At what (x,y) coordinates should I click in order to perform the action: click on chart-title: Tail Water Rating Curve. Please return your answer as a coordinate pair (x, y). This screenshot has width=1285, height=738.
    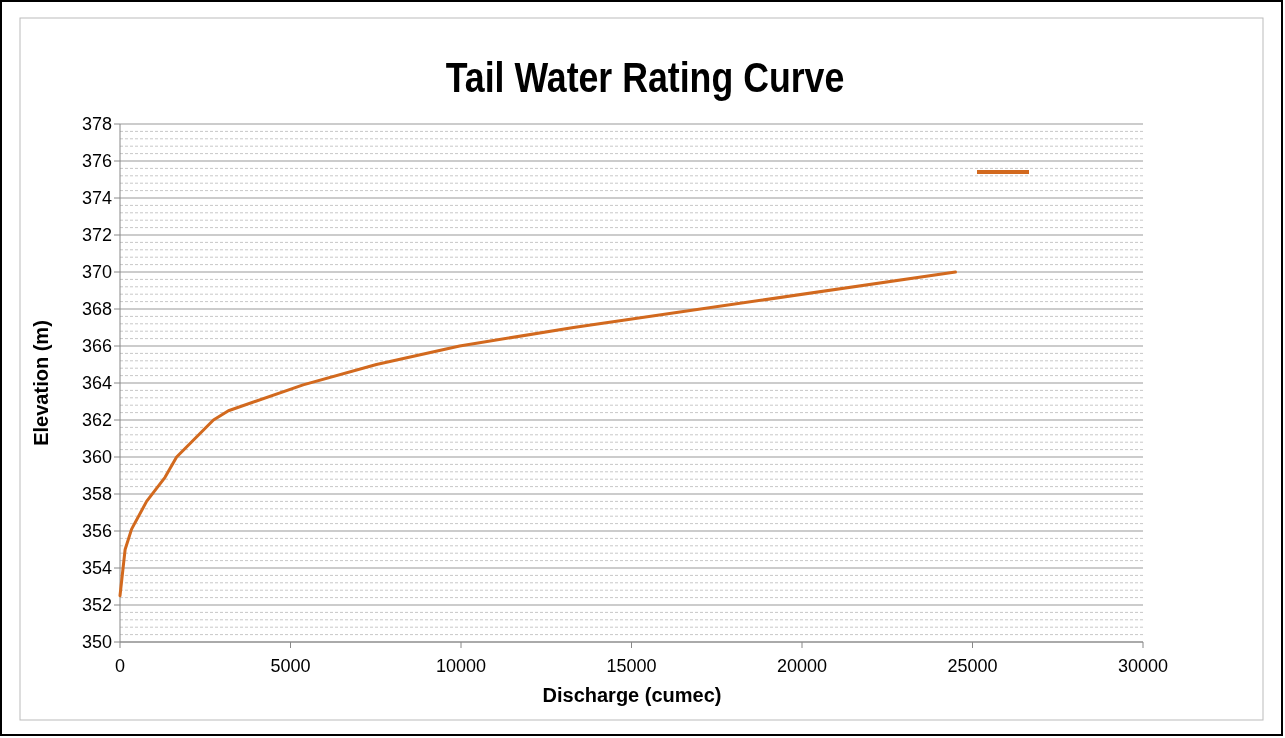
    Looking at the image, I should click on (645, 77).